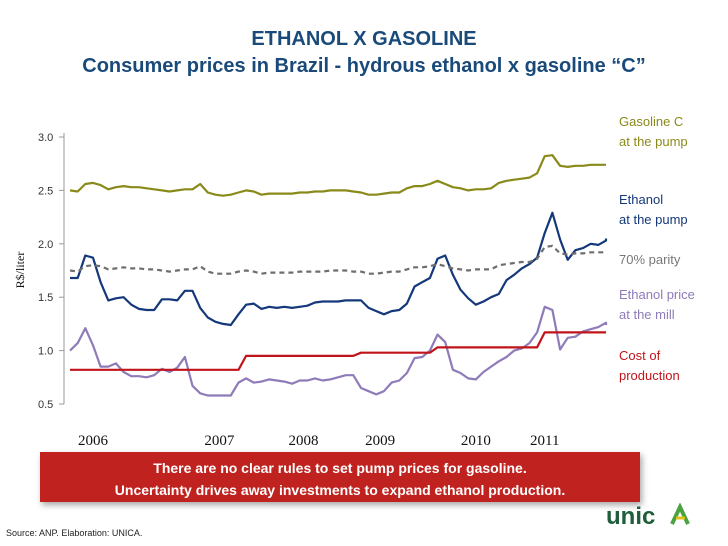 The height and width of the screenshot is (546, 728). What do you see at coordinates (45, 191) in the screenshot?
I see `y-tick-label: 2.5` at bounding box center [45, 191].